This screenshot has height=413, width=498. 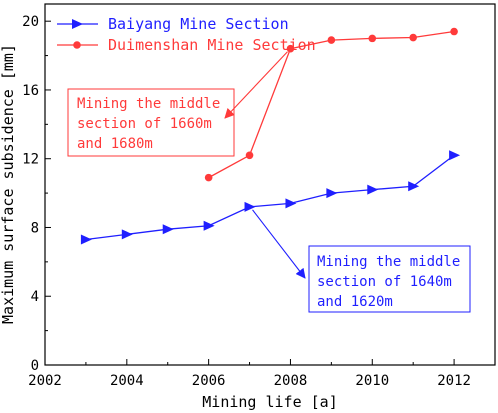 What do you see at coordinates (269, 402) in the screenshot?
I see `x-axis-label: Mining life [a]` at bounding box center [269, 402].